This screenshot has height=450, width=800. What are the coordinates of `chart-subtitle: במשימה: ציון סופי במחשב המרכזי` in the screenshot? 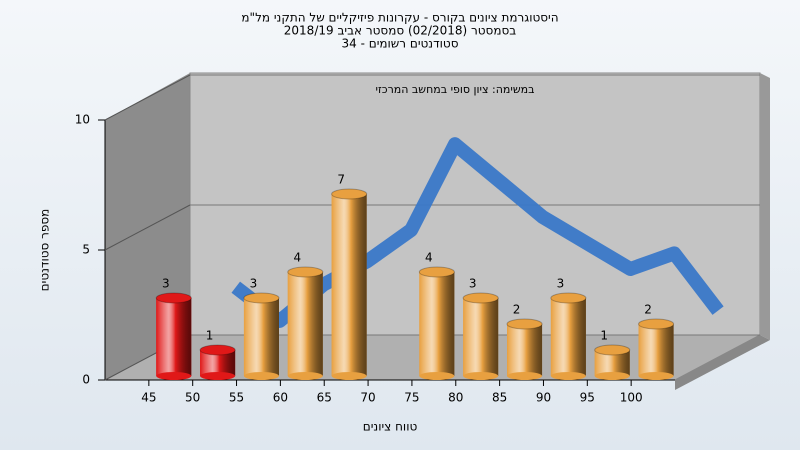 It's located at (454, 89).